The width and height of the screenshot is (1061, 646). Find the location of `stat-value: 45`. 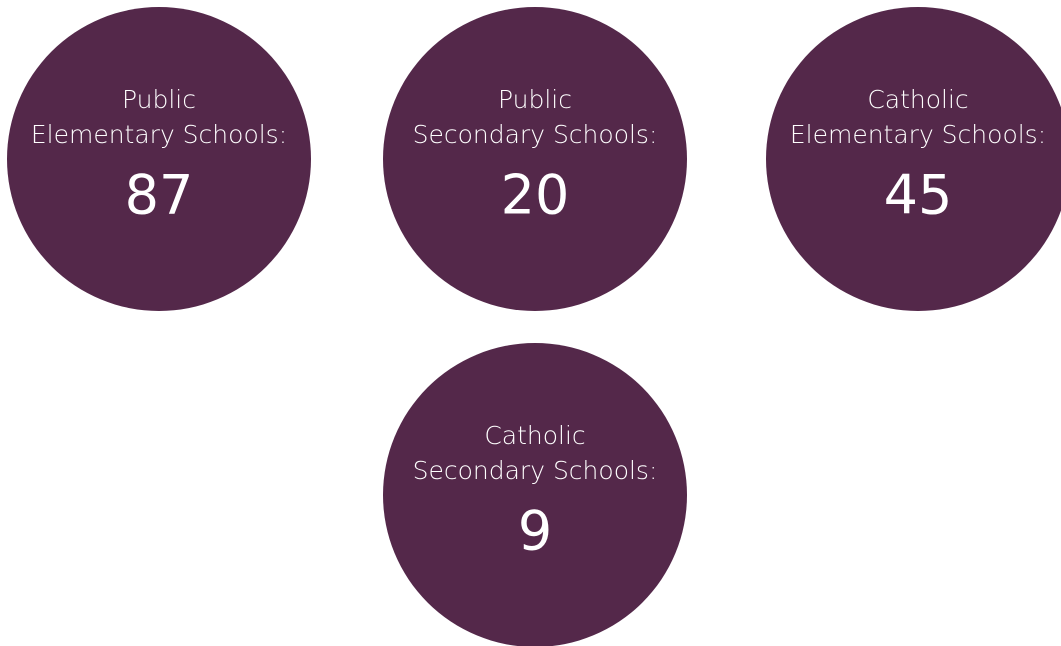

stat-value: 45 is located at coordinates (918, 195).